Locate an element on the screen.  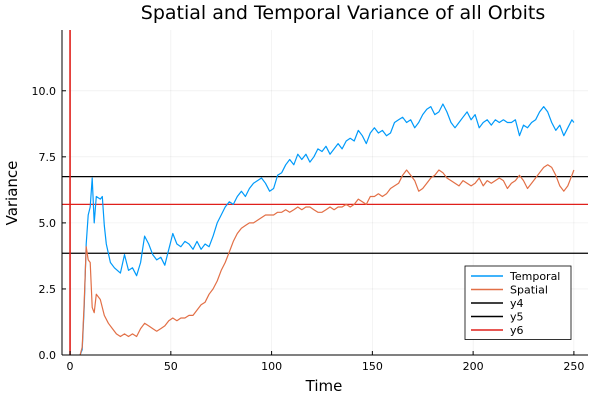
x-tick-label: 50 is located at coordinates (171, 366).